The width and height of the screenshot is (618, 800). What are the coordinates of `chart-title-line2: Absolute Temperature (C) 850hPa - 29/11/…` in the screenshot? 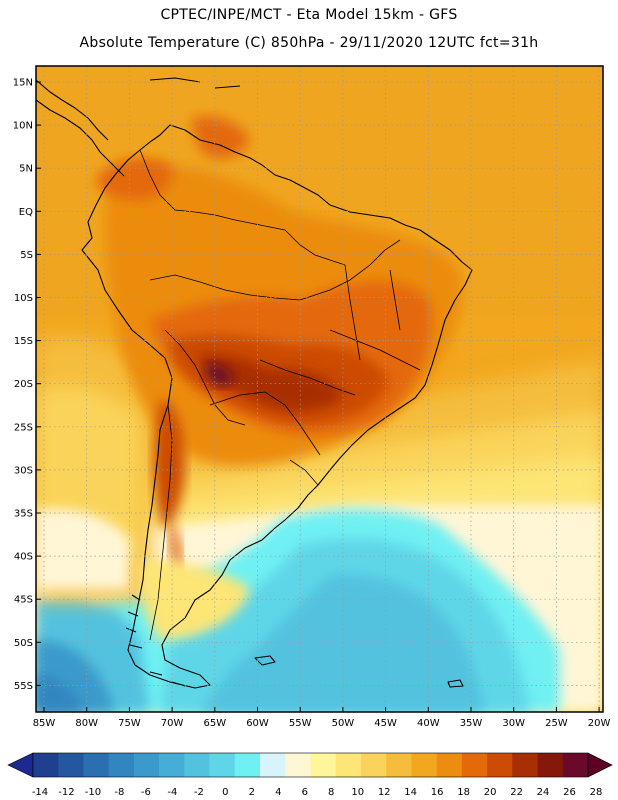 It's located at (309, 43).